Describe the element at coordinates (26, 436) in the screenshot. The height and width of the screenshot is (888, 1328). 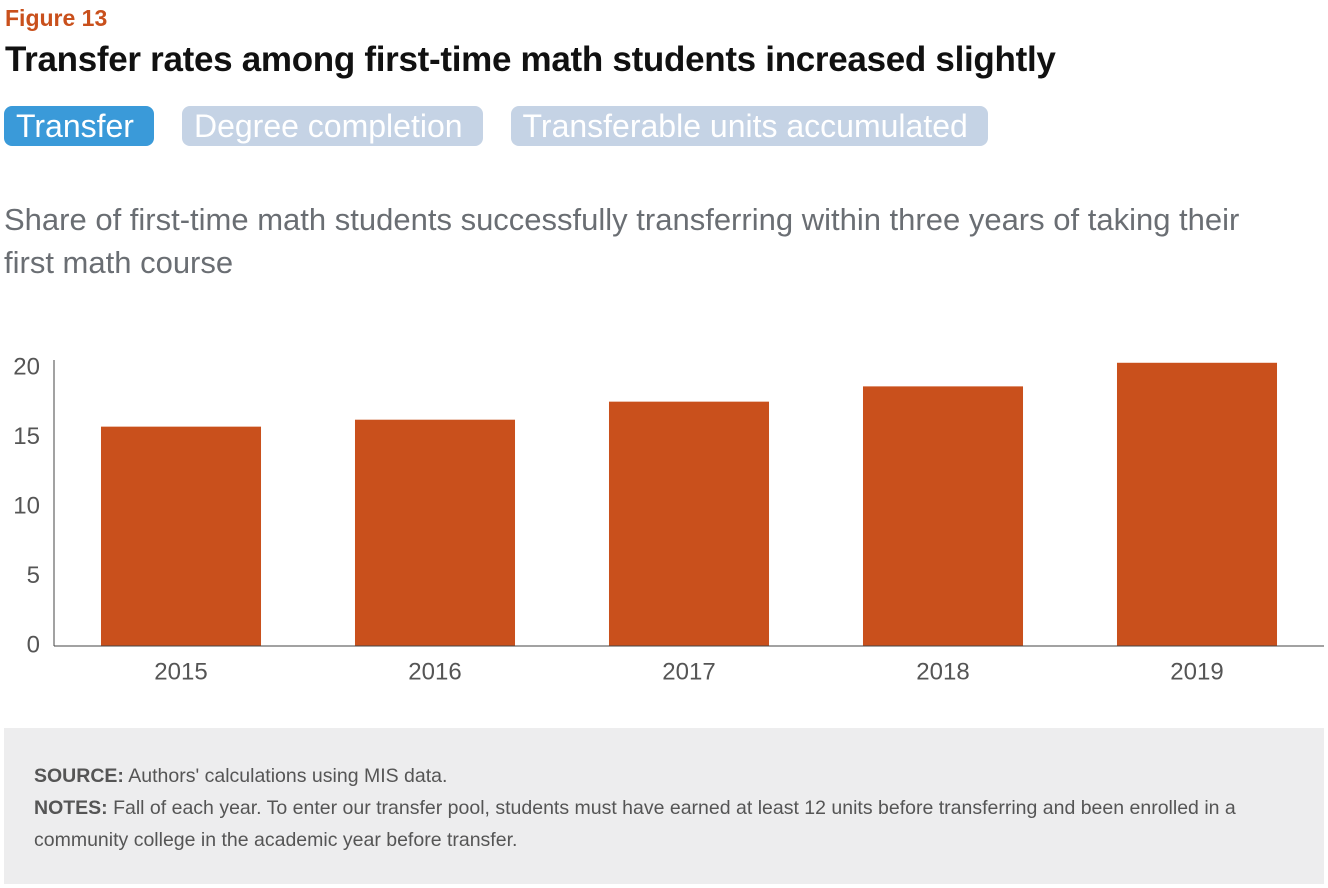
I see `y-tick-label: 15` at that location.